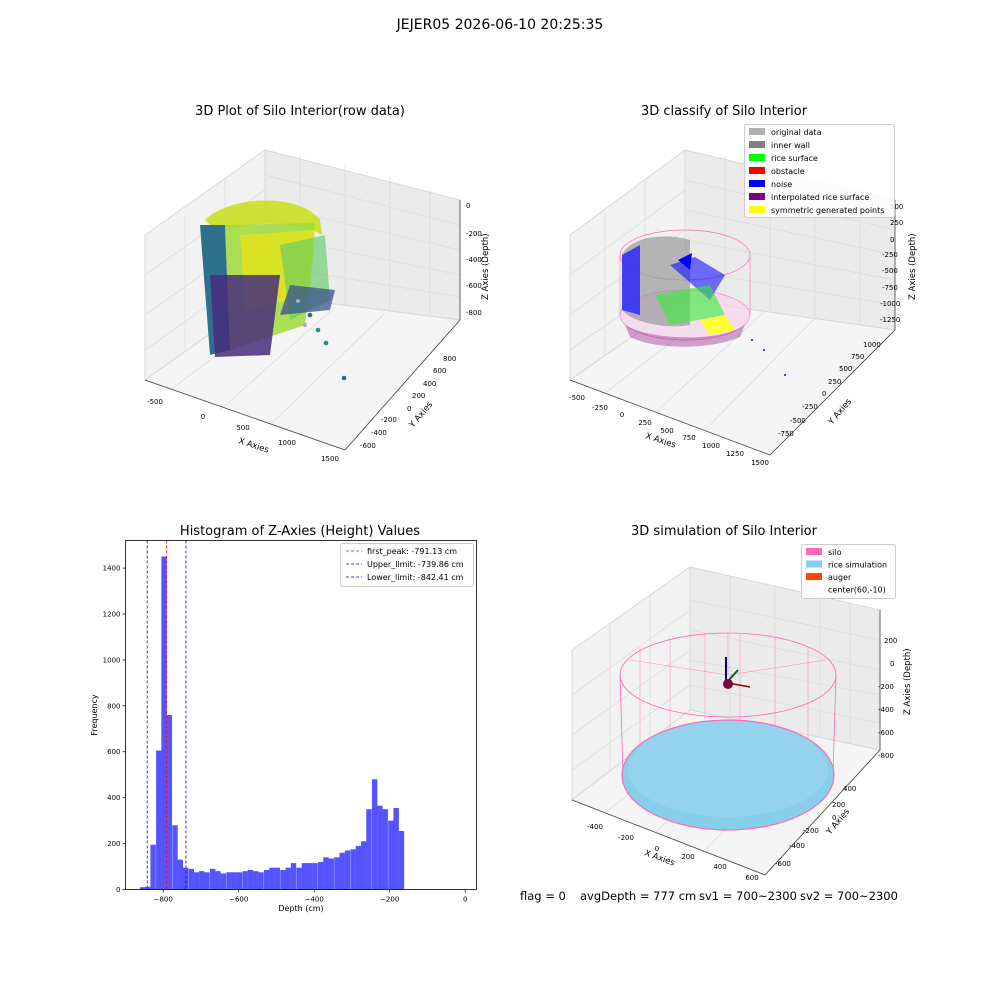 This screenshot has width=1000, height=1000. I want to click on p1-ytick: 200, so click(418, 396).